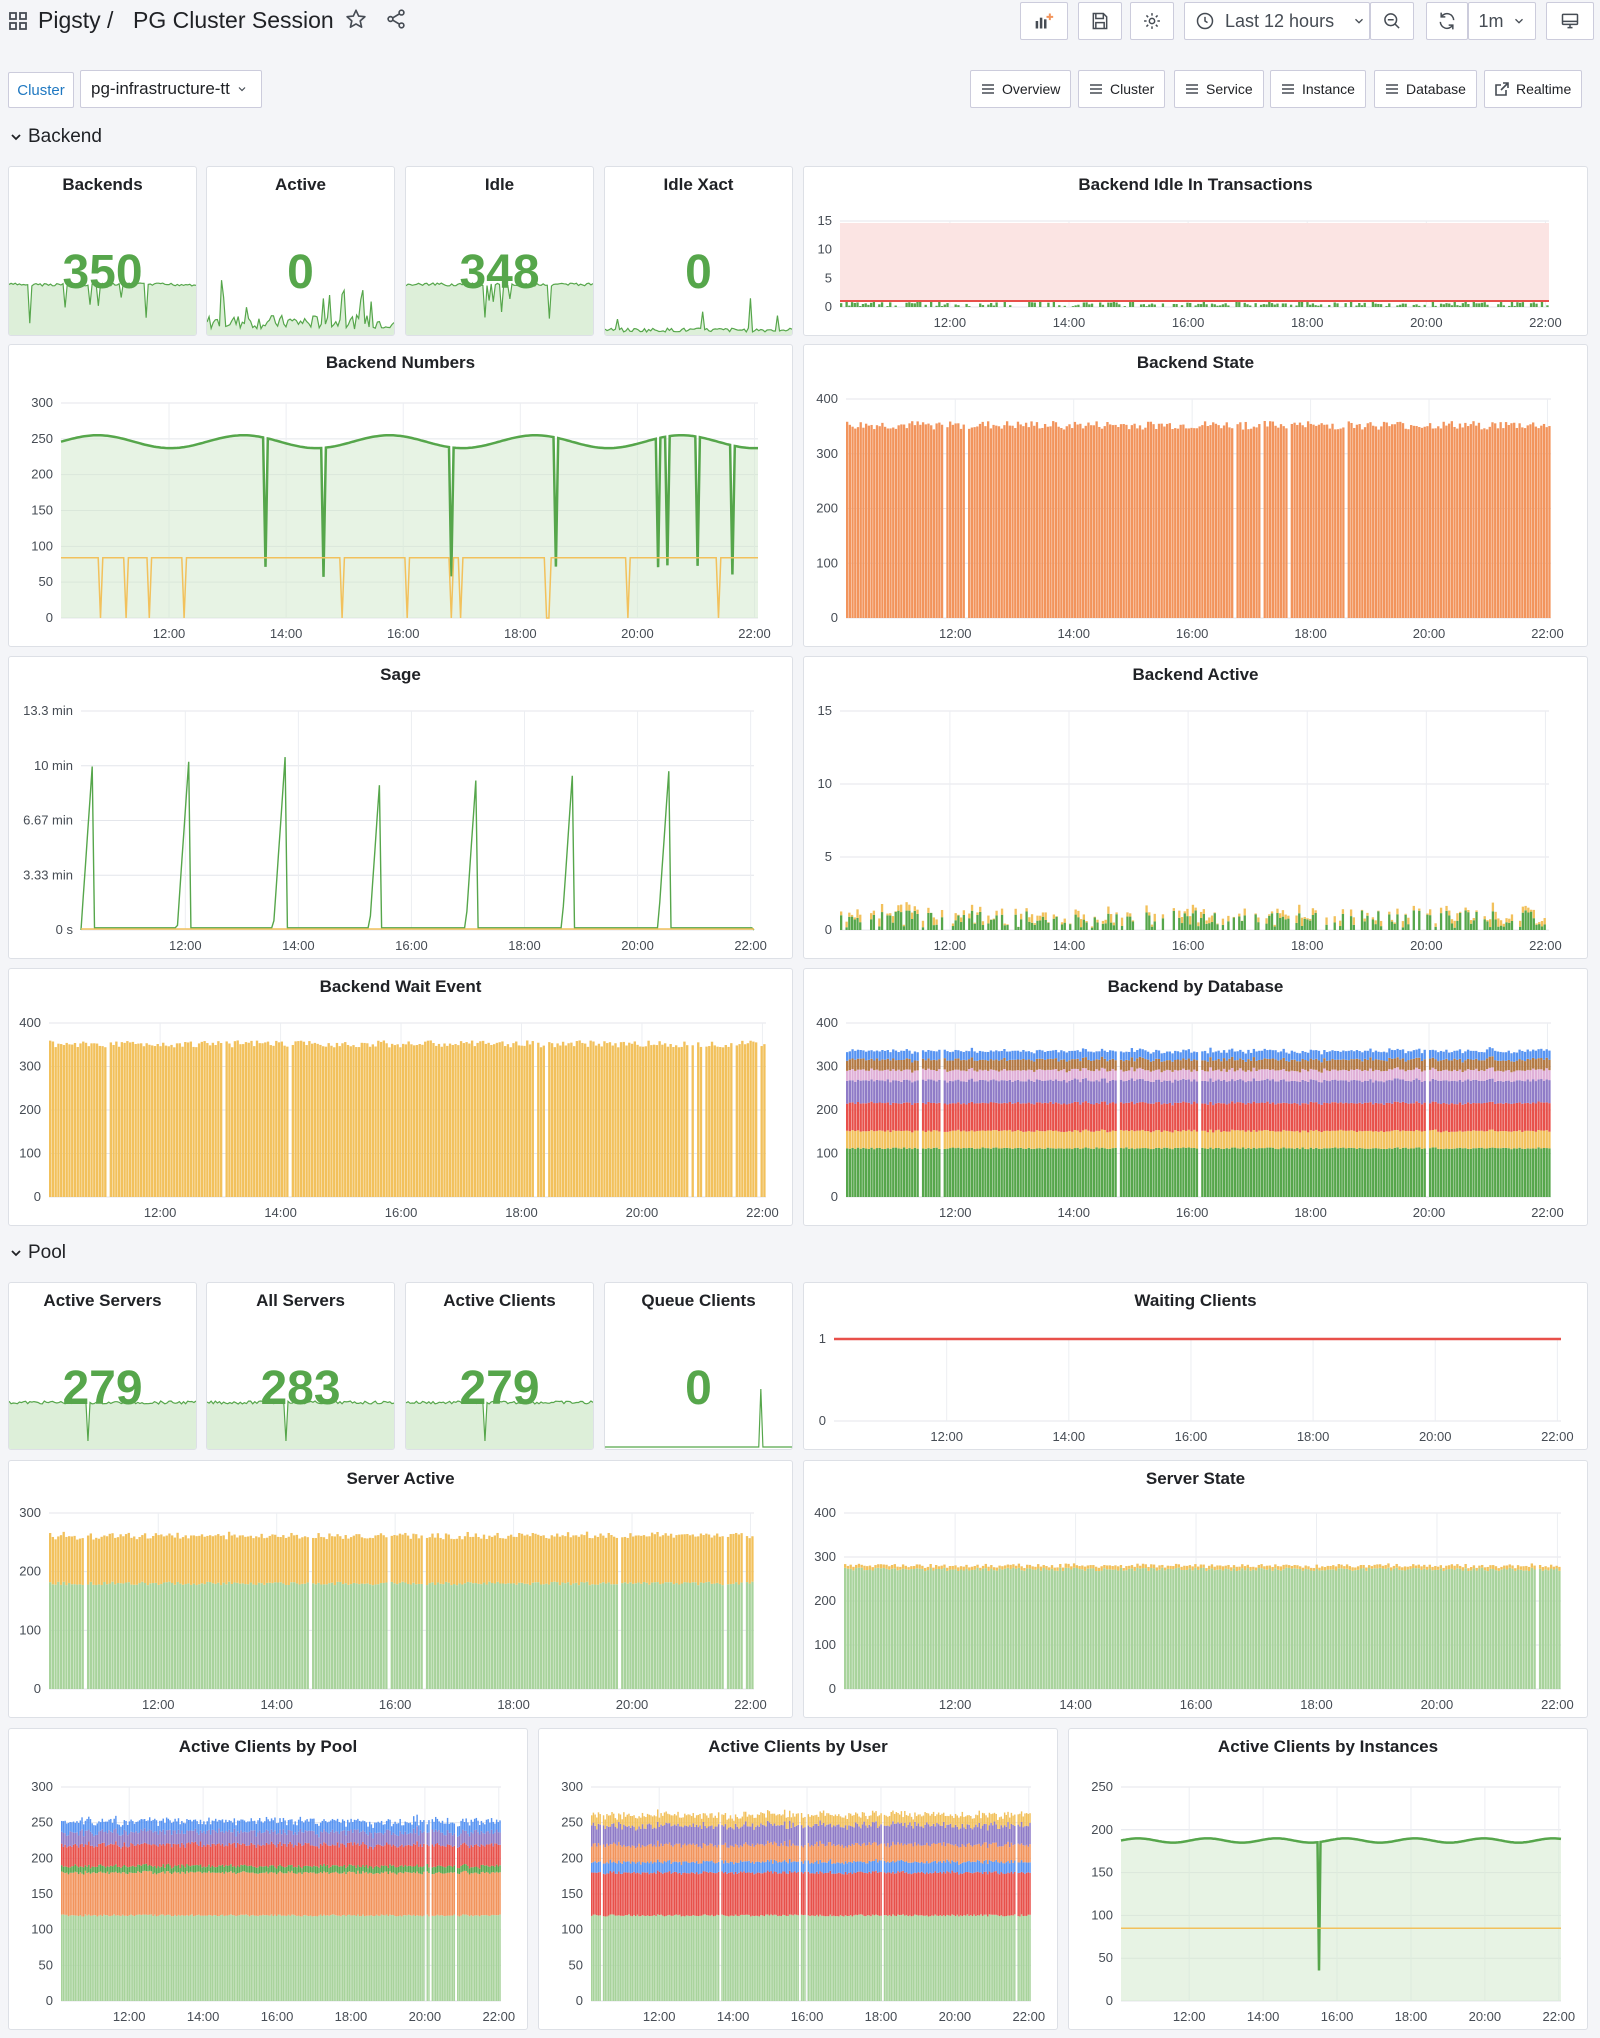 The image size is (1600, 2038). I want to click on panel-title: Queue Clients, so click(698, 1300).